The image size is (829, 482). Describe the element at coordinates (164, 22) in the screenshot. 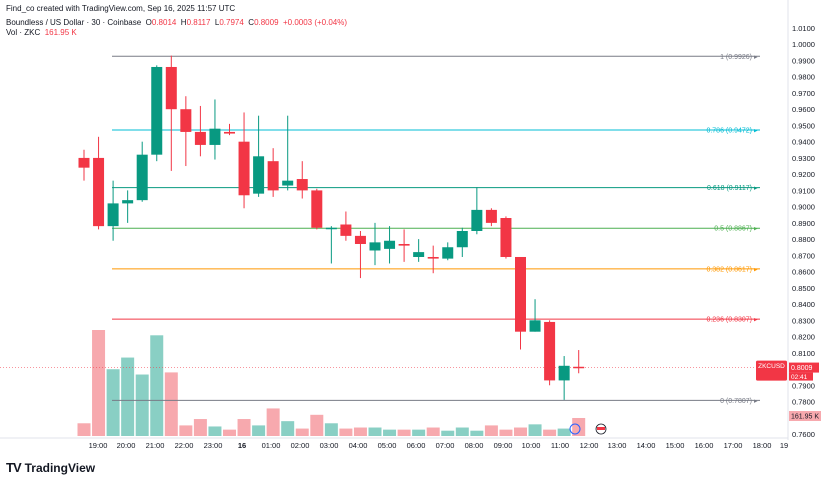

I see `open-value: 0.8014` at that location.